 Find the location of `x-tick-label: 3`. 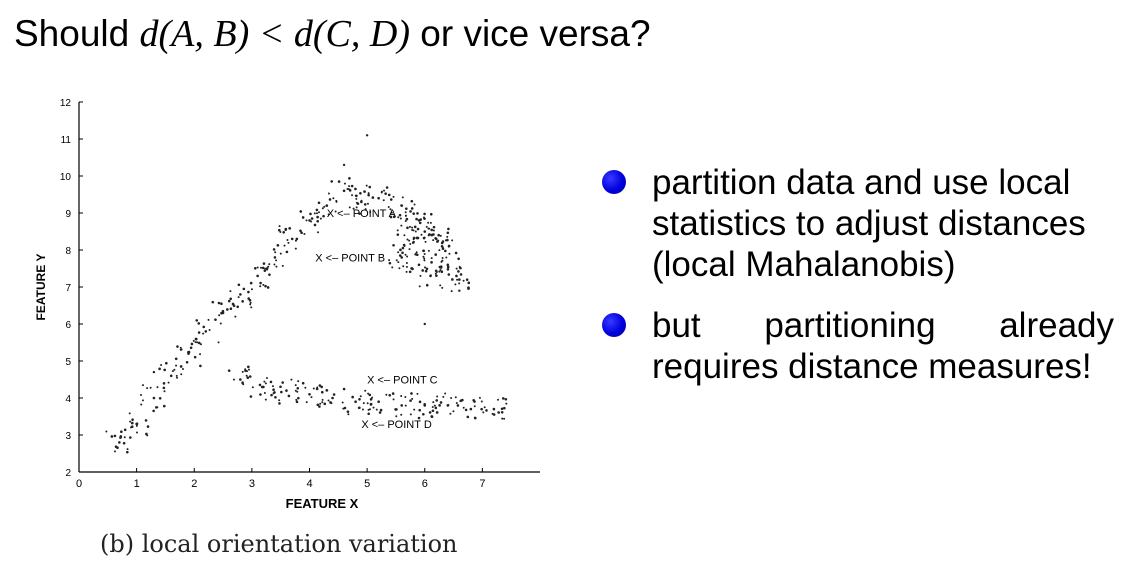

x-tick-label: 3 is located at coordinates (252, 484).